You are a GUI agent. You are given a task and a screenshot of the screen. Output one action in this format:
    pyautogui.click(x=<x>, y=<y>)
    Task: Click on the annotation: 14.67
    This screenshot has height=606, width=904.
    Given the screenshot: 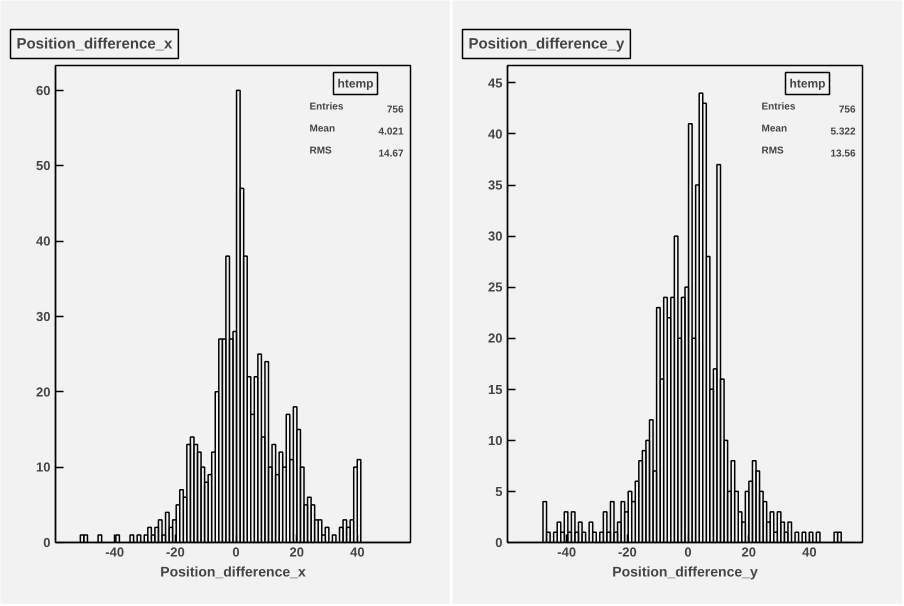 What is the action you would take?
    pyautogui.click(x=391, y=154)
    